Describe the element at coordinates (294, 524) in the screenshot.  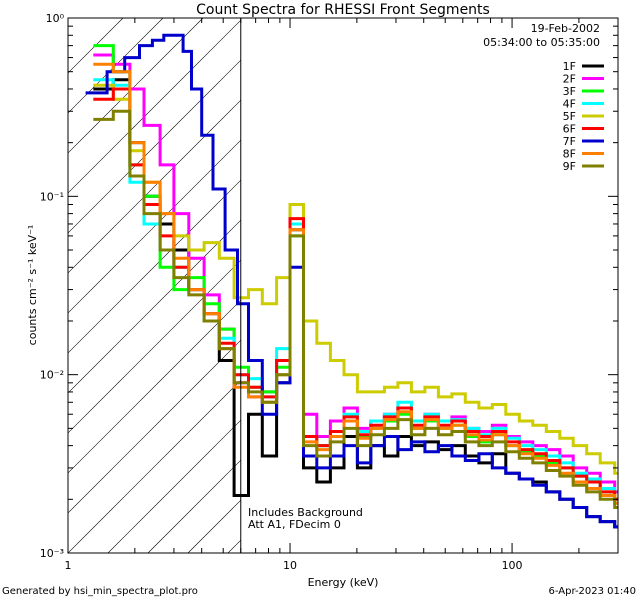
I see `annotation-attenuator: Att A1, FDecim 0` at that location.